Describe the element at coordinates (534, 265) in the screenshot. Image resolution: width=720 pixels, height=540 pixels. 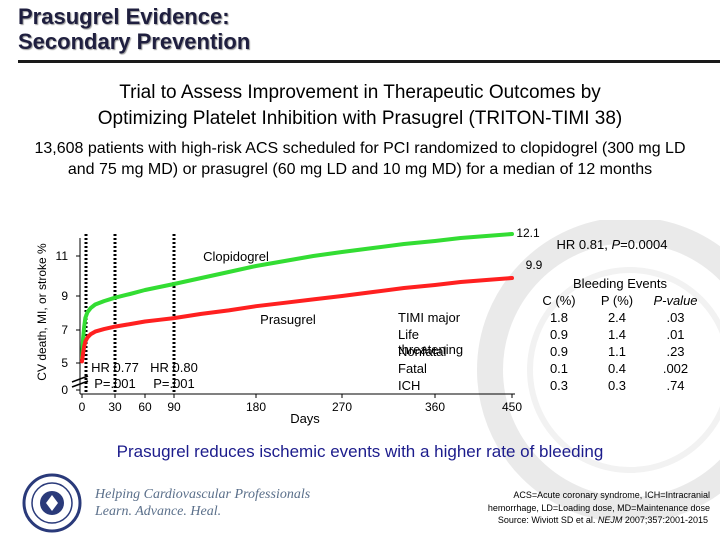
I see `prasugrel-end-label: 9.9` at that location.